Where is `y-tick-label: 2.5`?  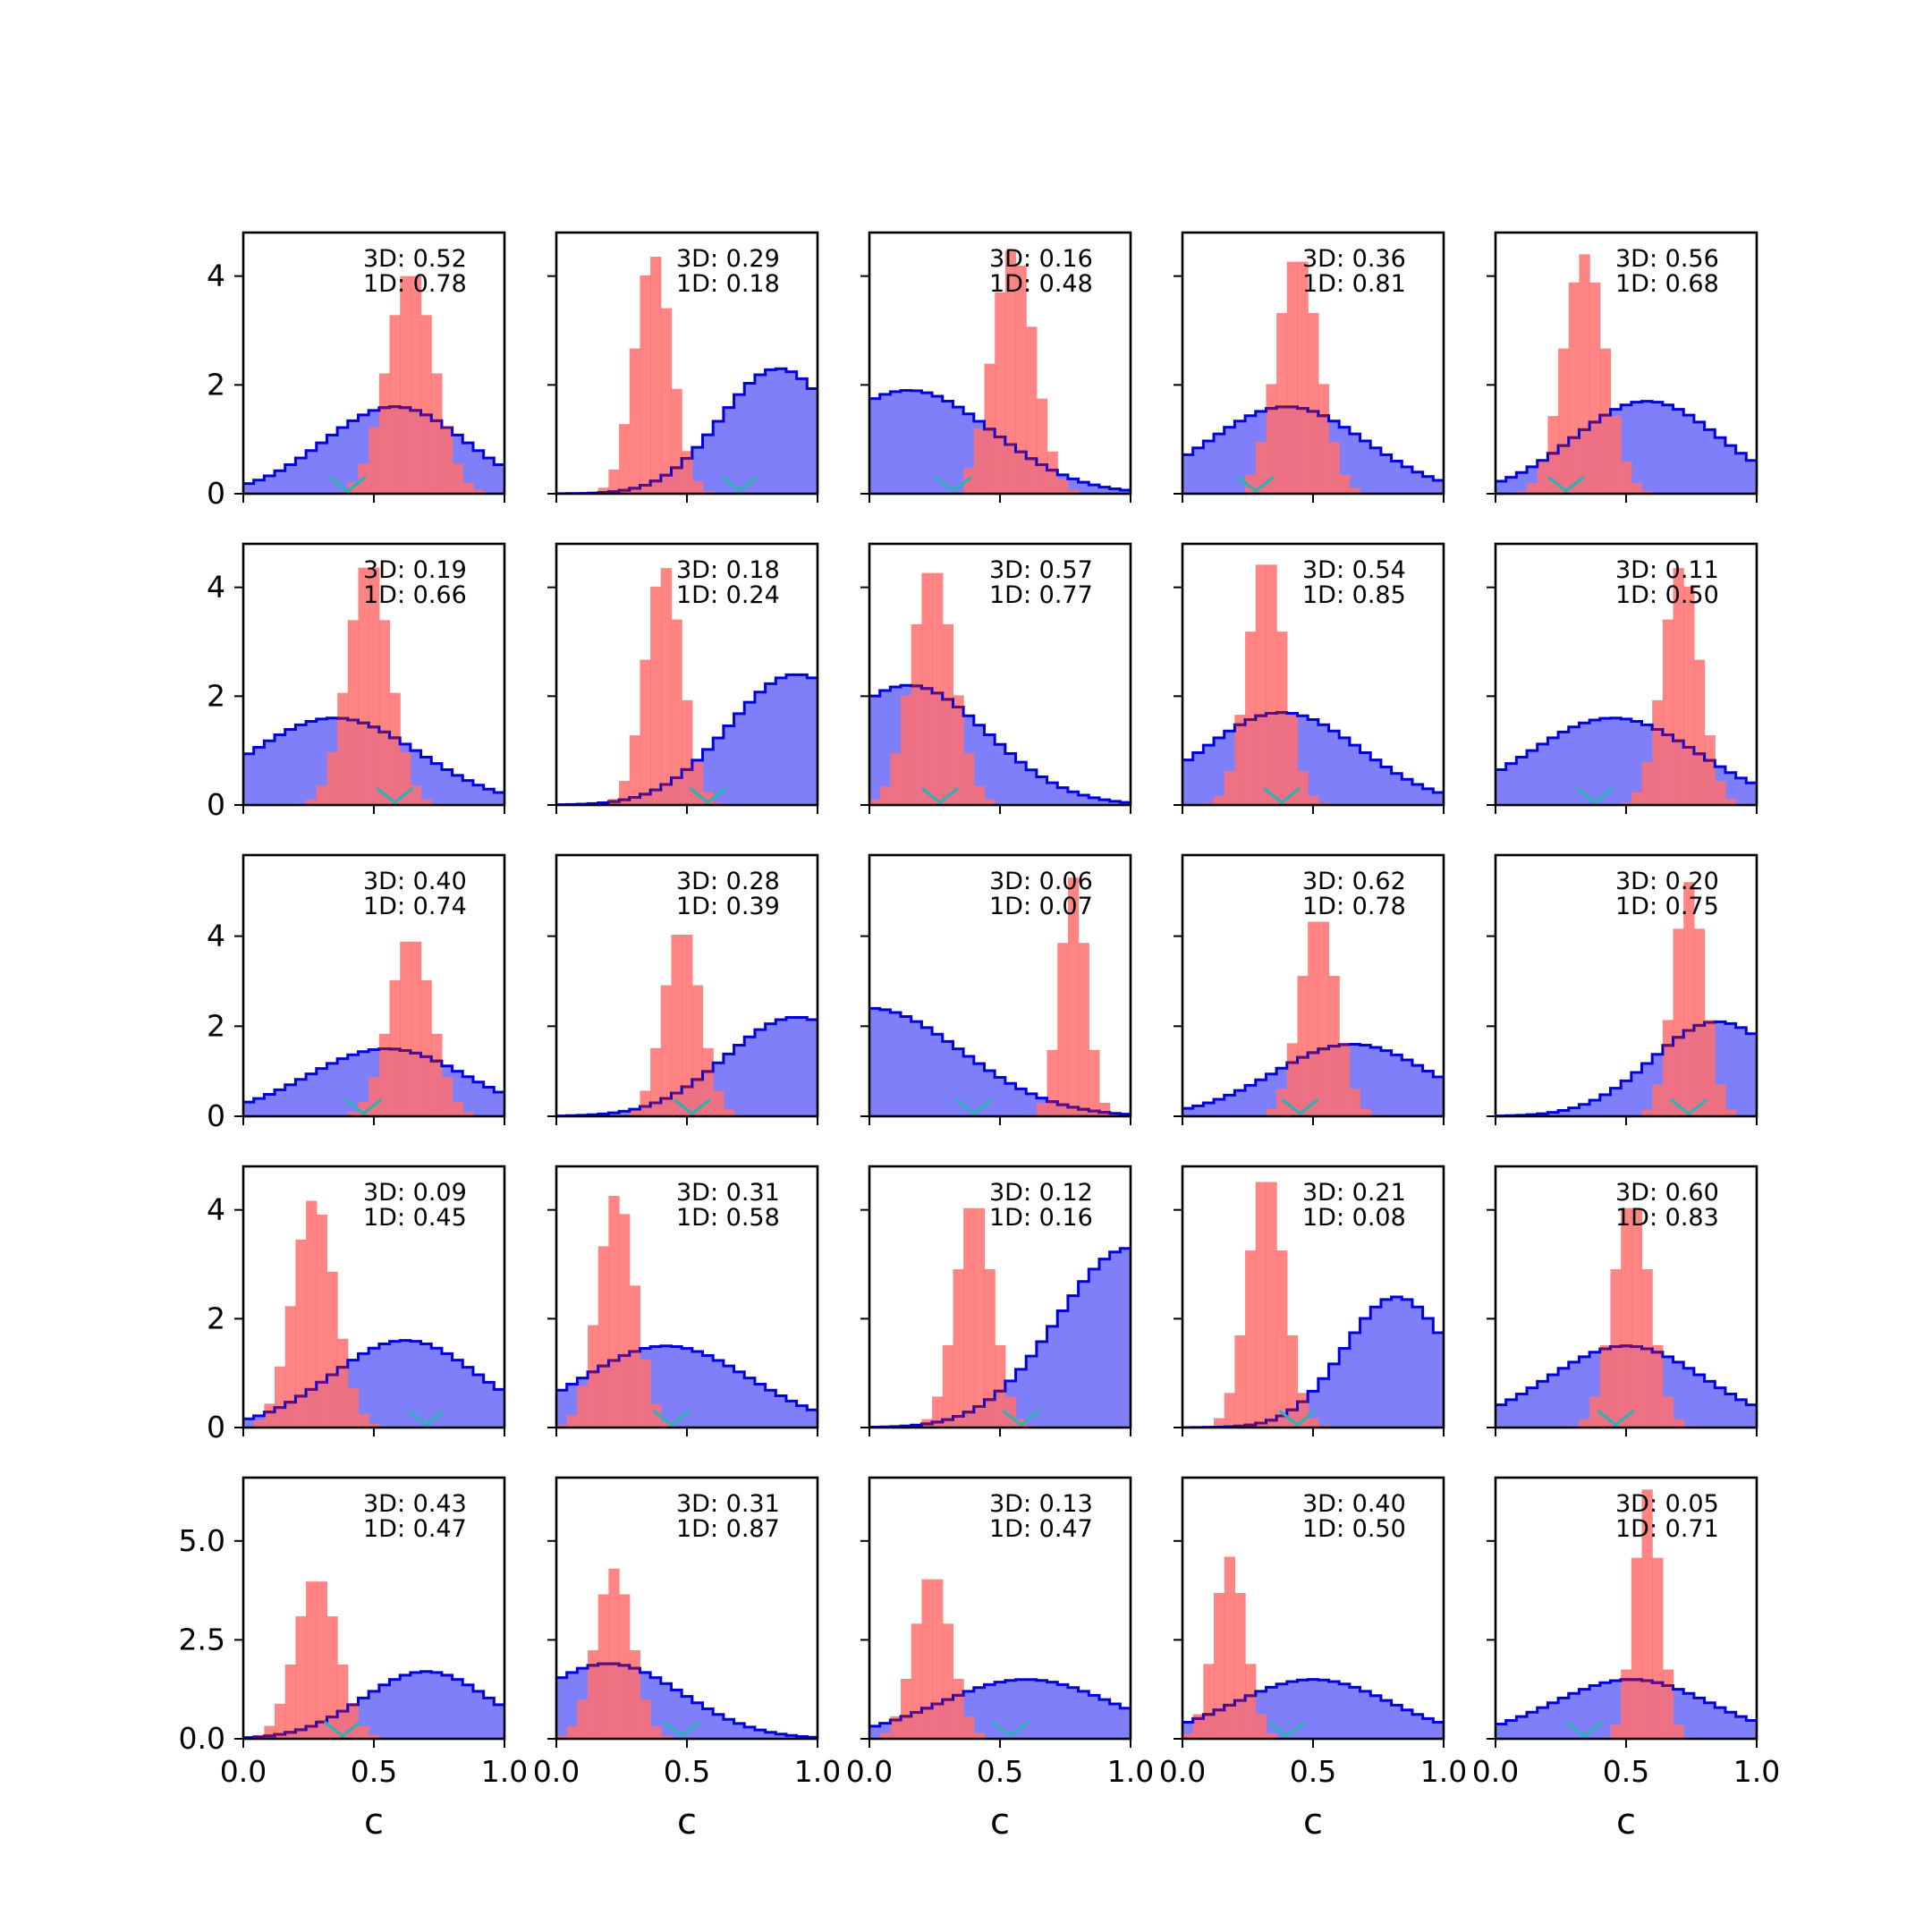
y-tick-label: 2.5 is located at coordinates (202, 1639).